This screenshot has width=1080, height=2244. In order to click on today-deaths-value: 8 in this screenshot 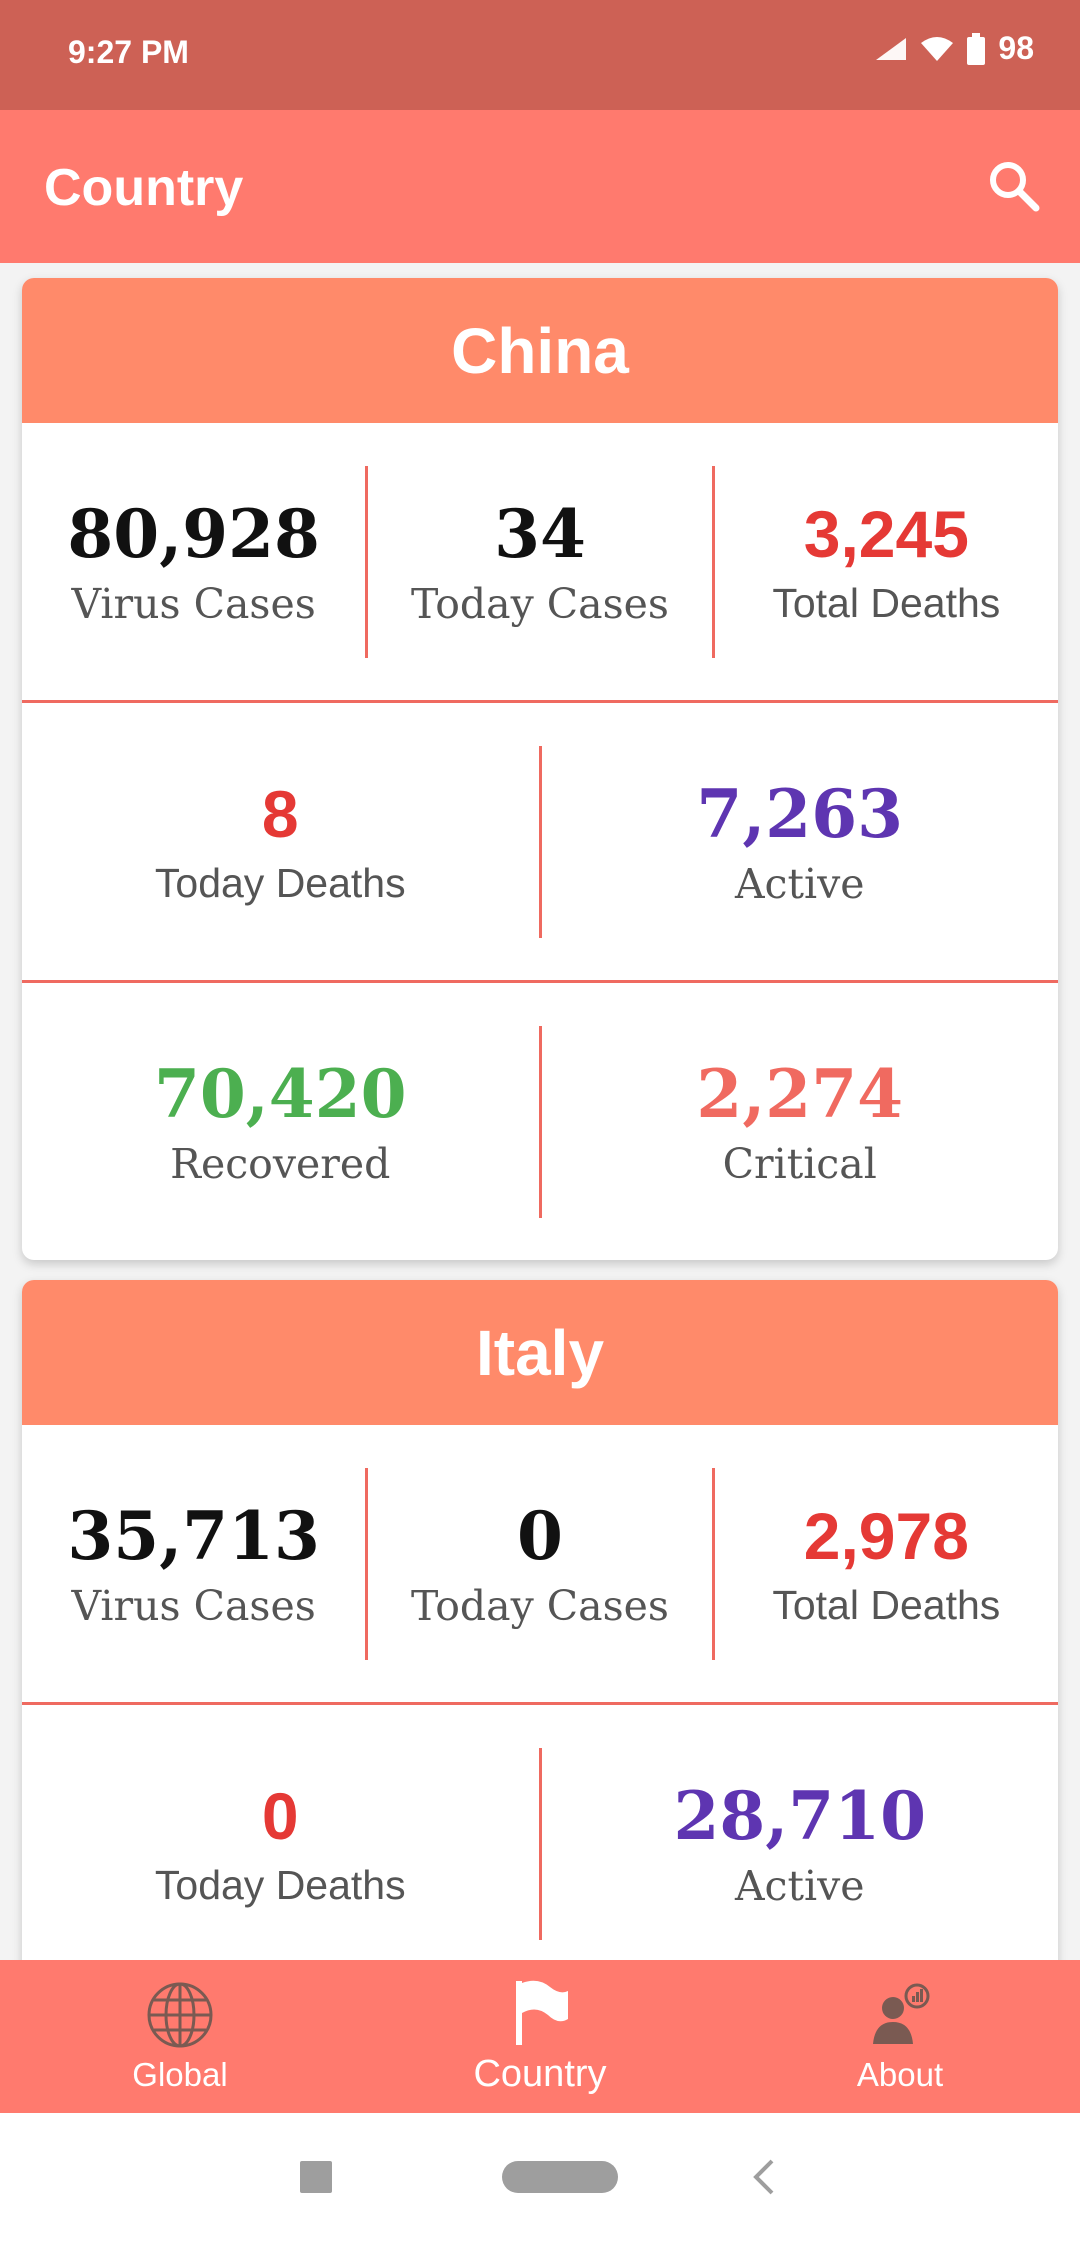, I will do `click(280, 814)`.